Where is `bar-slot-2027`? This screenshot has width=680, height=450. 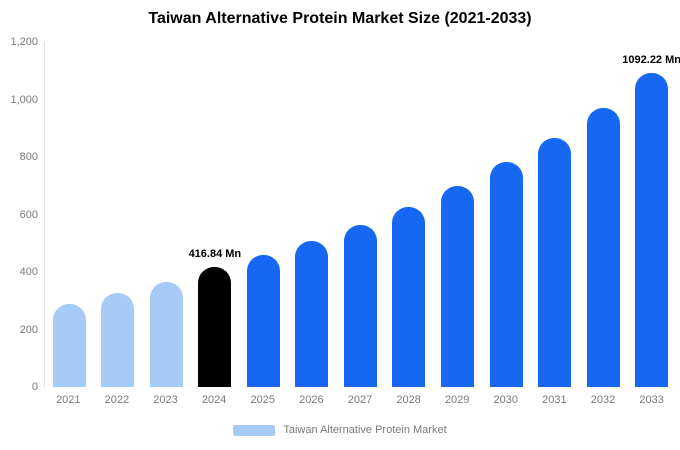
bar-slot-2027 is located at coordinates (360, 214).